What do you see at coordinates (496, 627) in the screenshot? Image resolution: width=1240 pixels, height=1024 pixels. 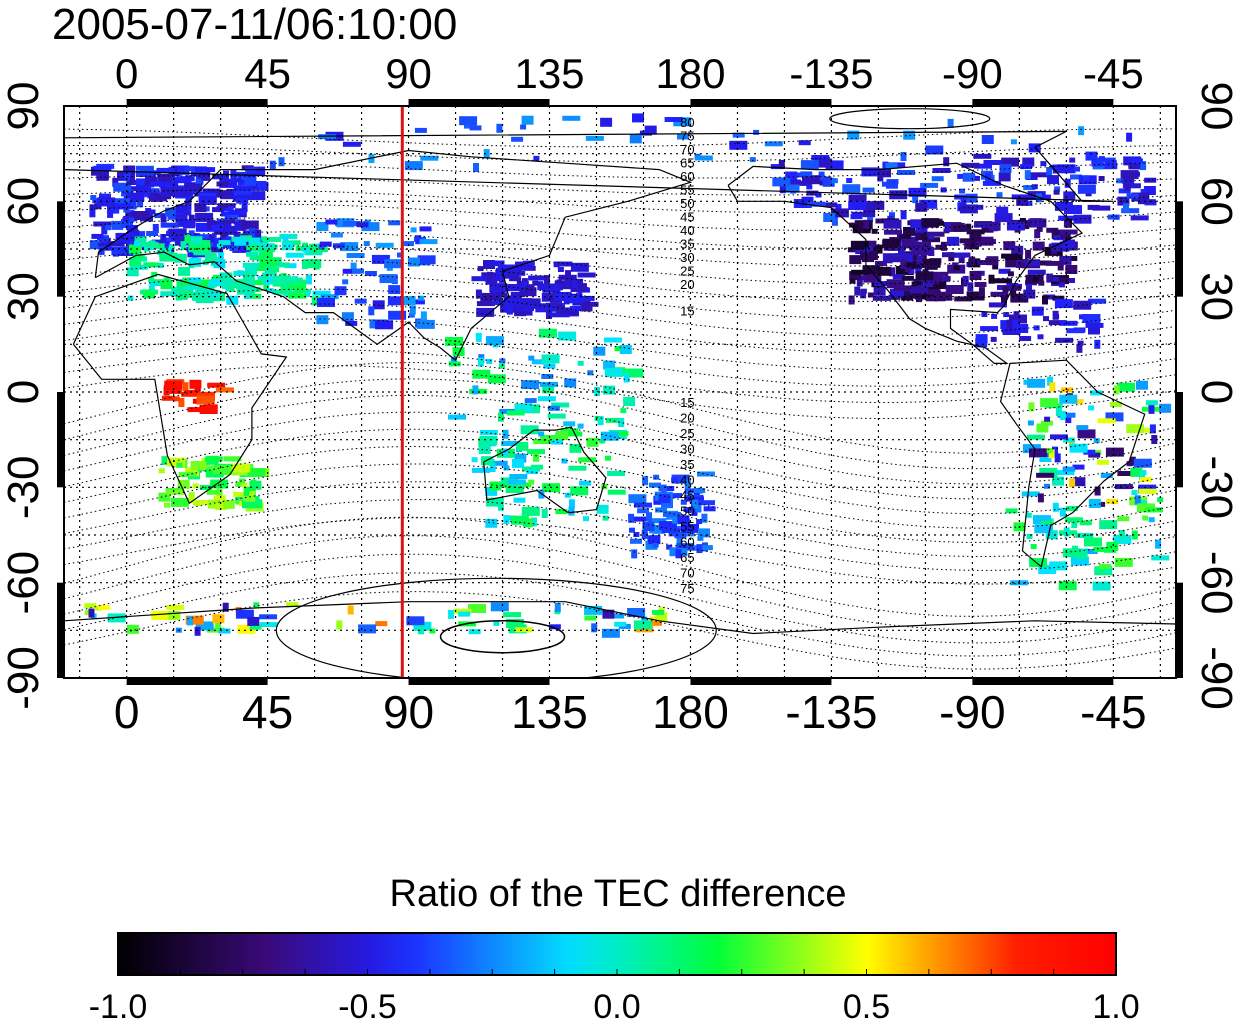 I see `south-pole-oval-outer` at bounding box center [496, 627].